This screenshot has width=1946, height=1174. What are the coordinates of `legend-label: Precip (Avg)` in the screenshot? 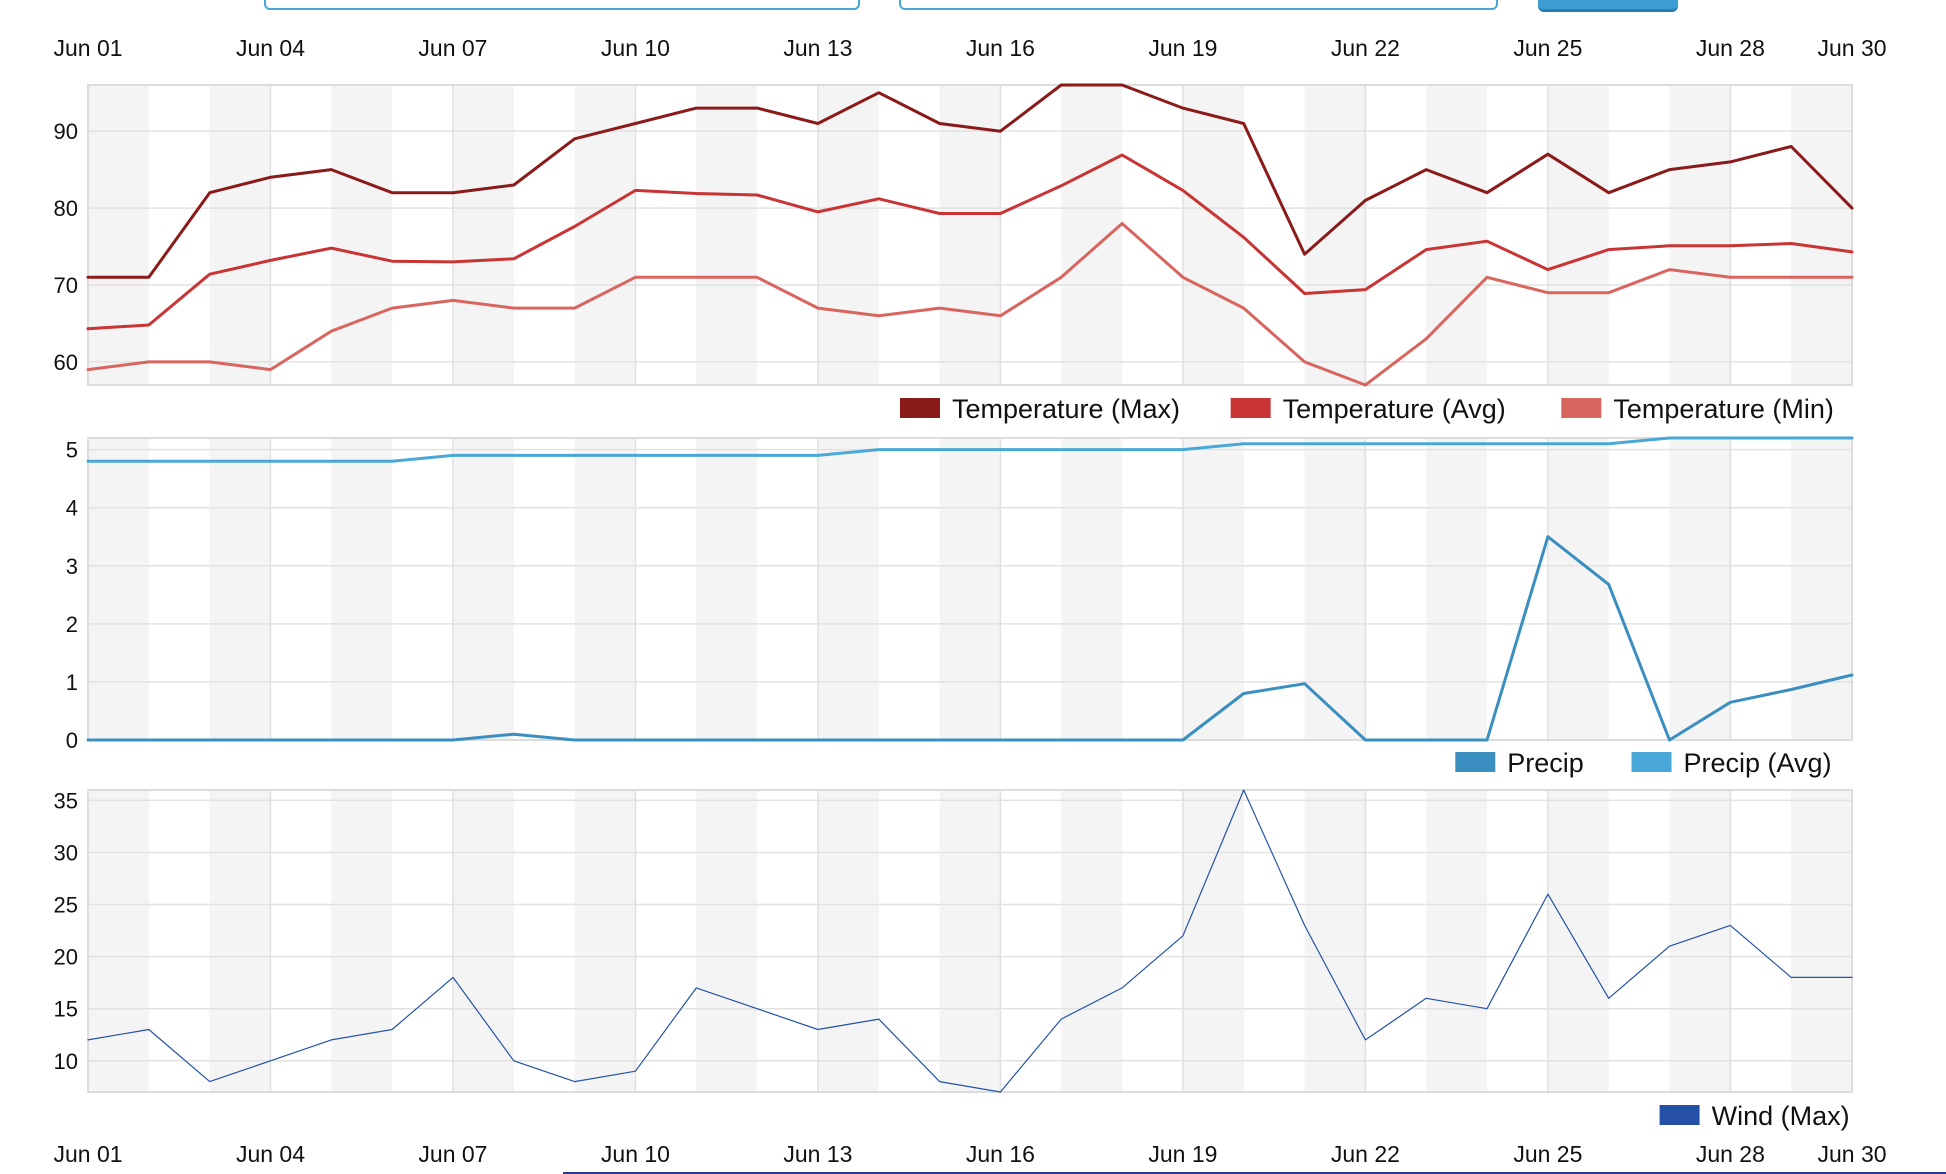 It's located at (1758, 763).